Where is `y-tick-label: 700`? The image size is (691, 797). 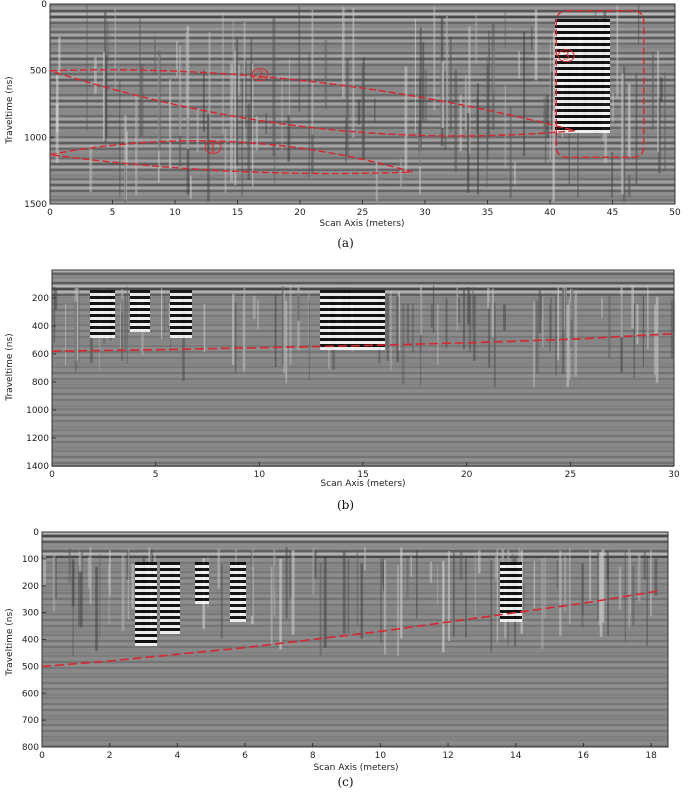 y-tick-label: 700 is located at coordinates (30, 721).